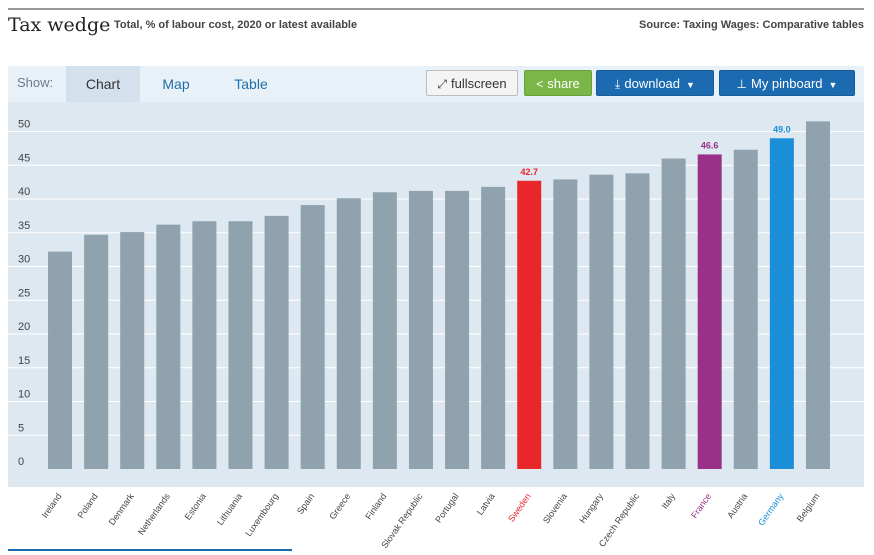 The height and width of the screenshot is (555, 874). Describe the element at coordinates (555, 508) in the screenshot. I see `x-tick-label: Slovenia` at that location.